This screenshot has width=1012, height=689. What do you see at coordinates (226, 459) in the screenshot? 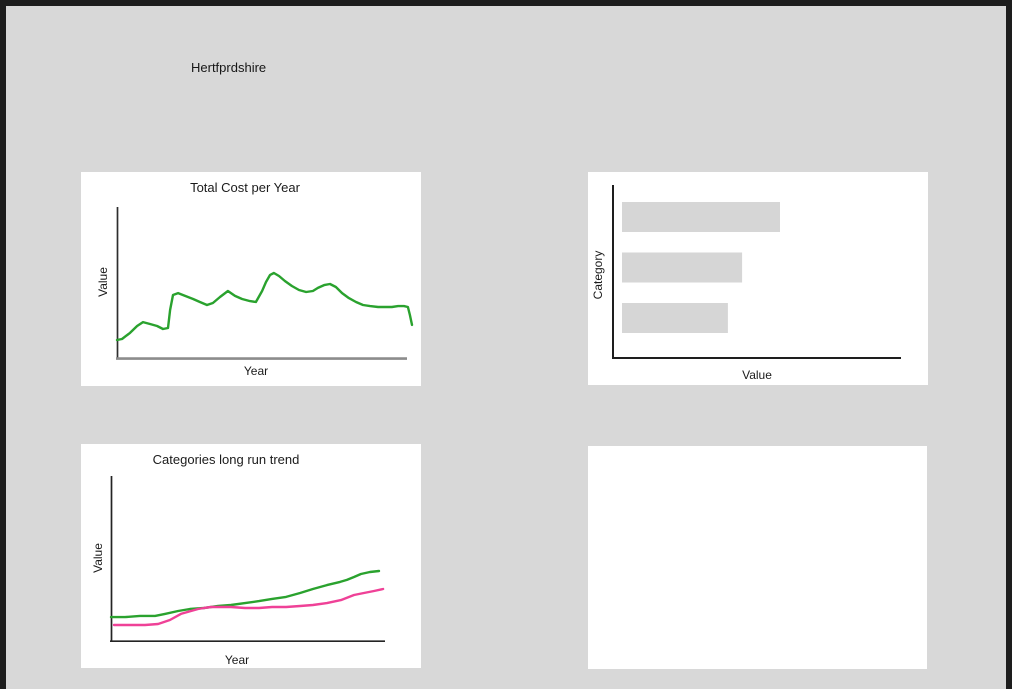
I see `chart-title: Categories long run trend` at bounding box center [226, 459].